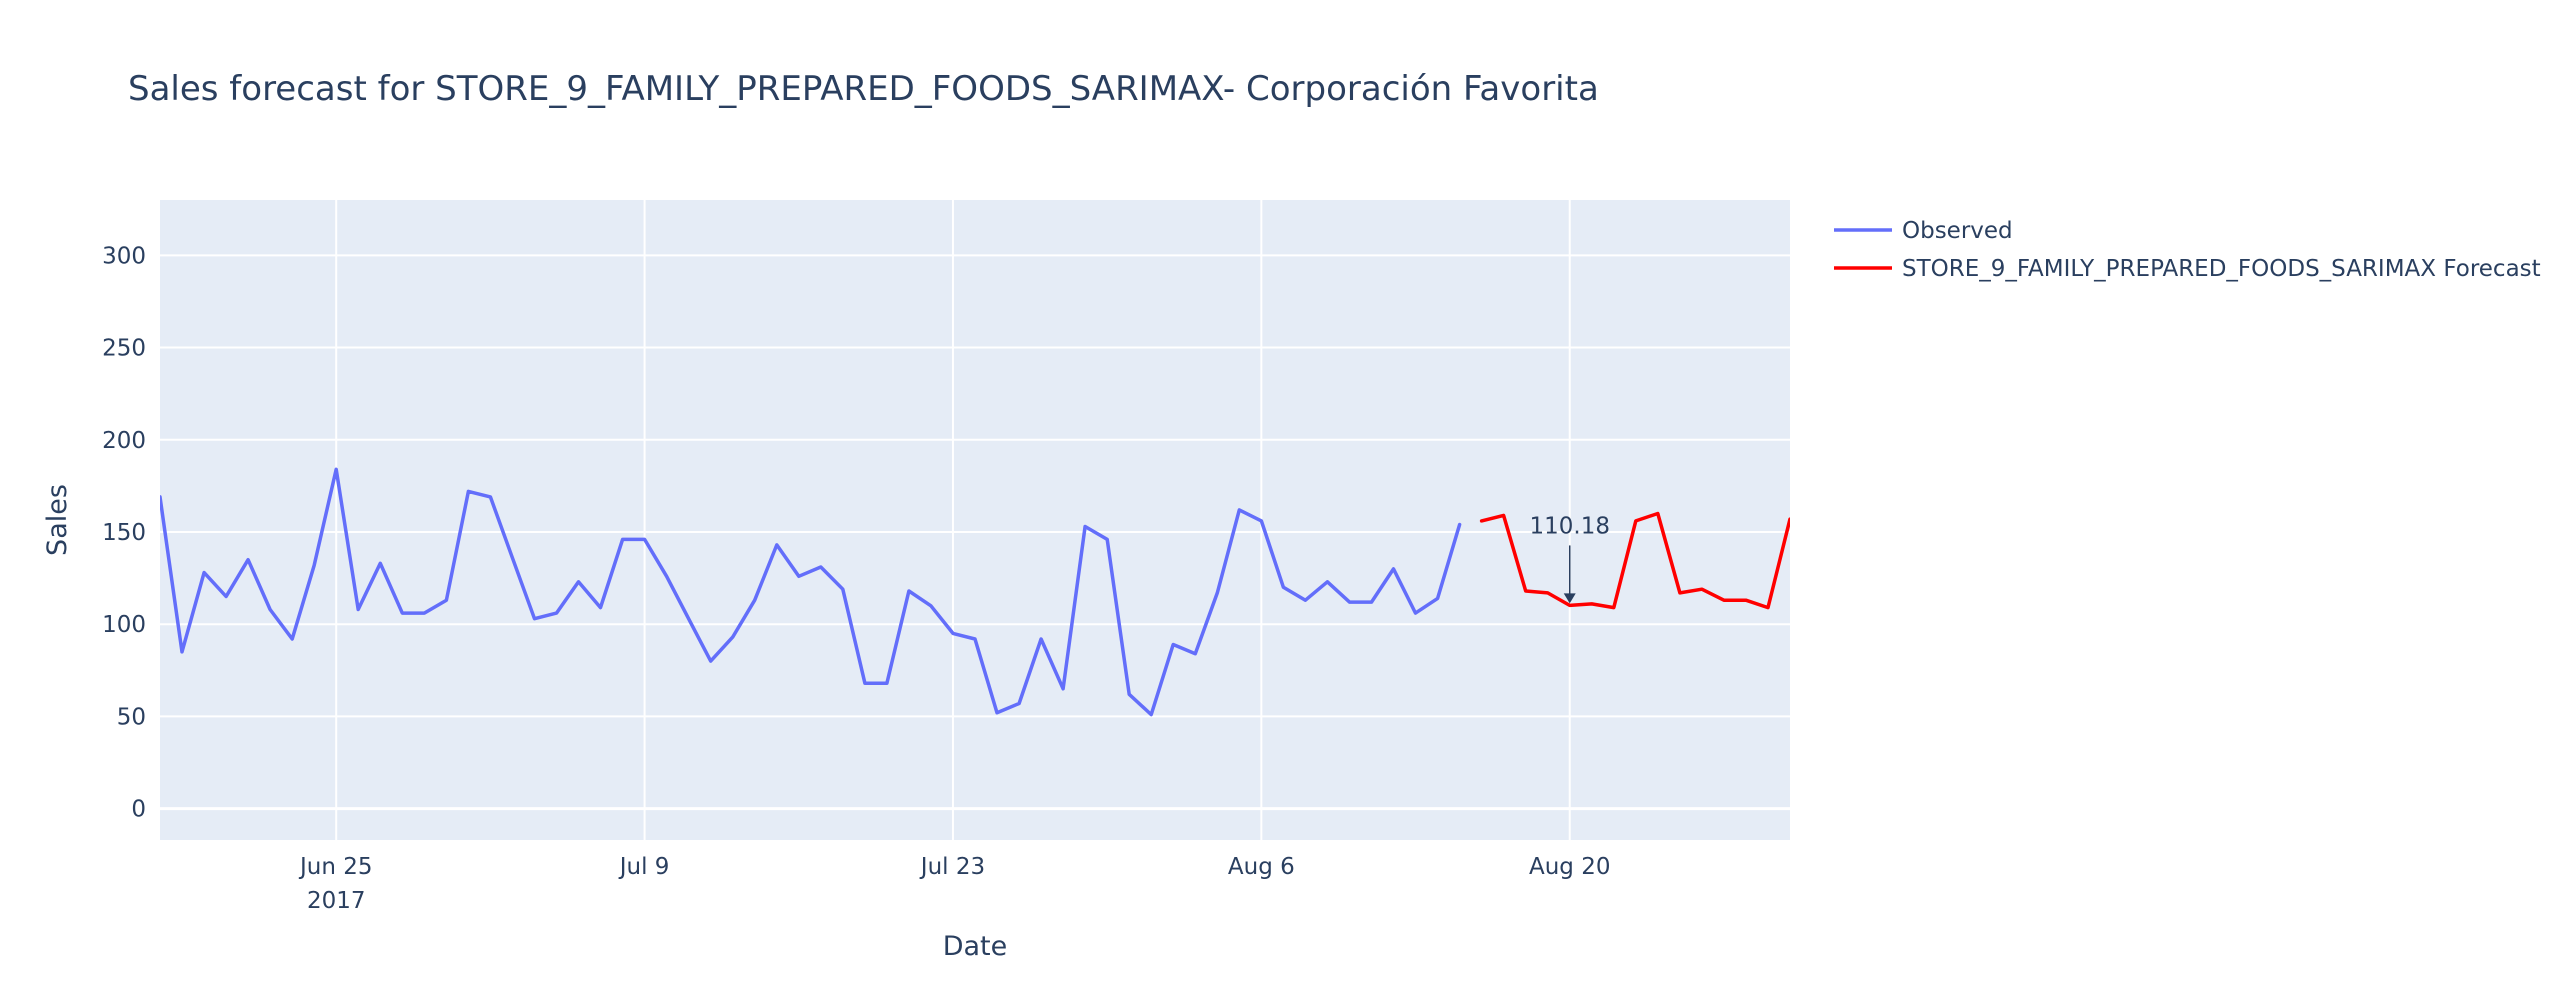 This screenshot has width=2560, height=1000. I want to click on observed-series-line, so click(811, 592).